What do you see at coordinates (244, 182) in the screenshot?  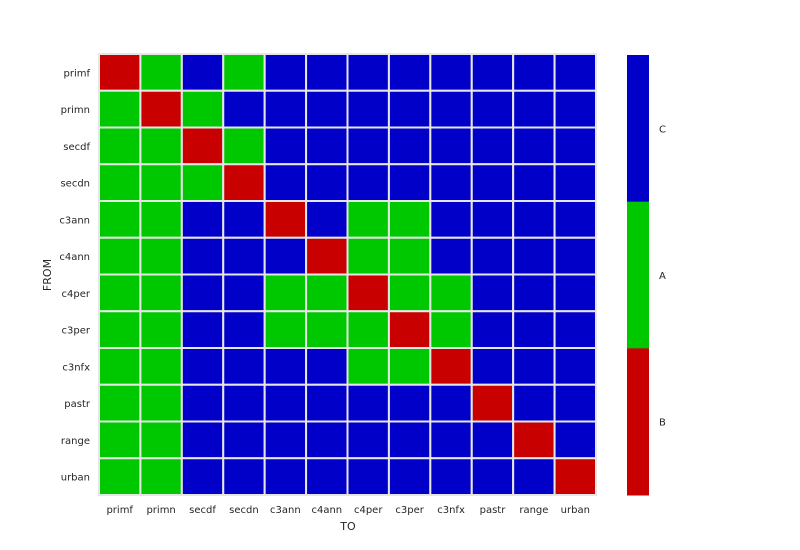 I see `heatmap-cell-secdn-secdn` at bounding box center [244, 182].